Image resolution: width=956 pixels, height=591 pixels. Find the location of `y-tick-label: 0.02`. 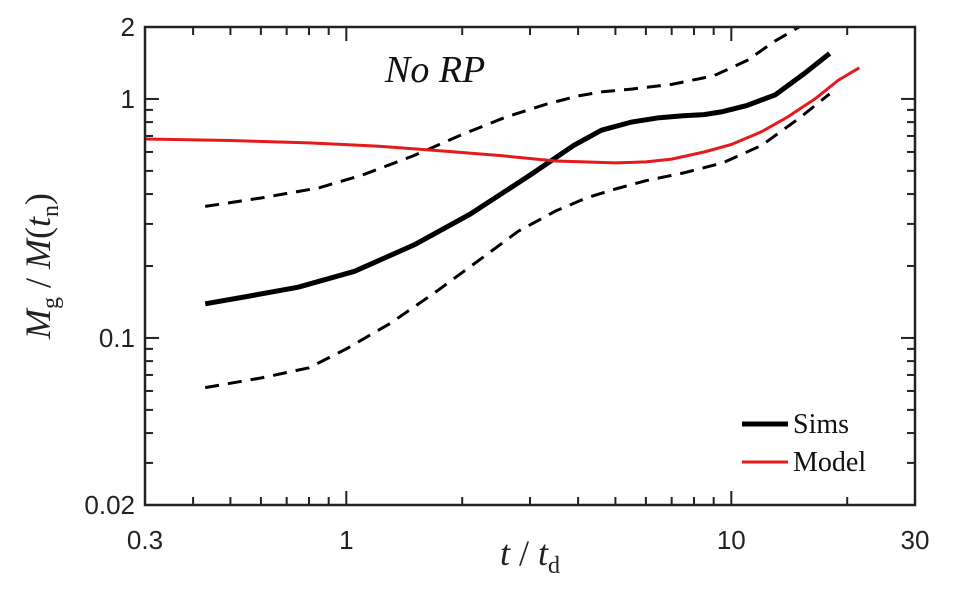

y-tick-label: 0.02 is located at coordinates (109, 505).